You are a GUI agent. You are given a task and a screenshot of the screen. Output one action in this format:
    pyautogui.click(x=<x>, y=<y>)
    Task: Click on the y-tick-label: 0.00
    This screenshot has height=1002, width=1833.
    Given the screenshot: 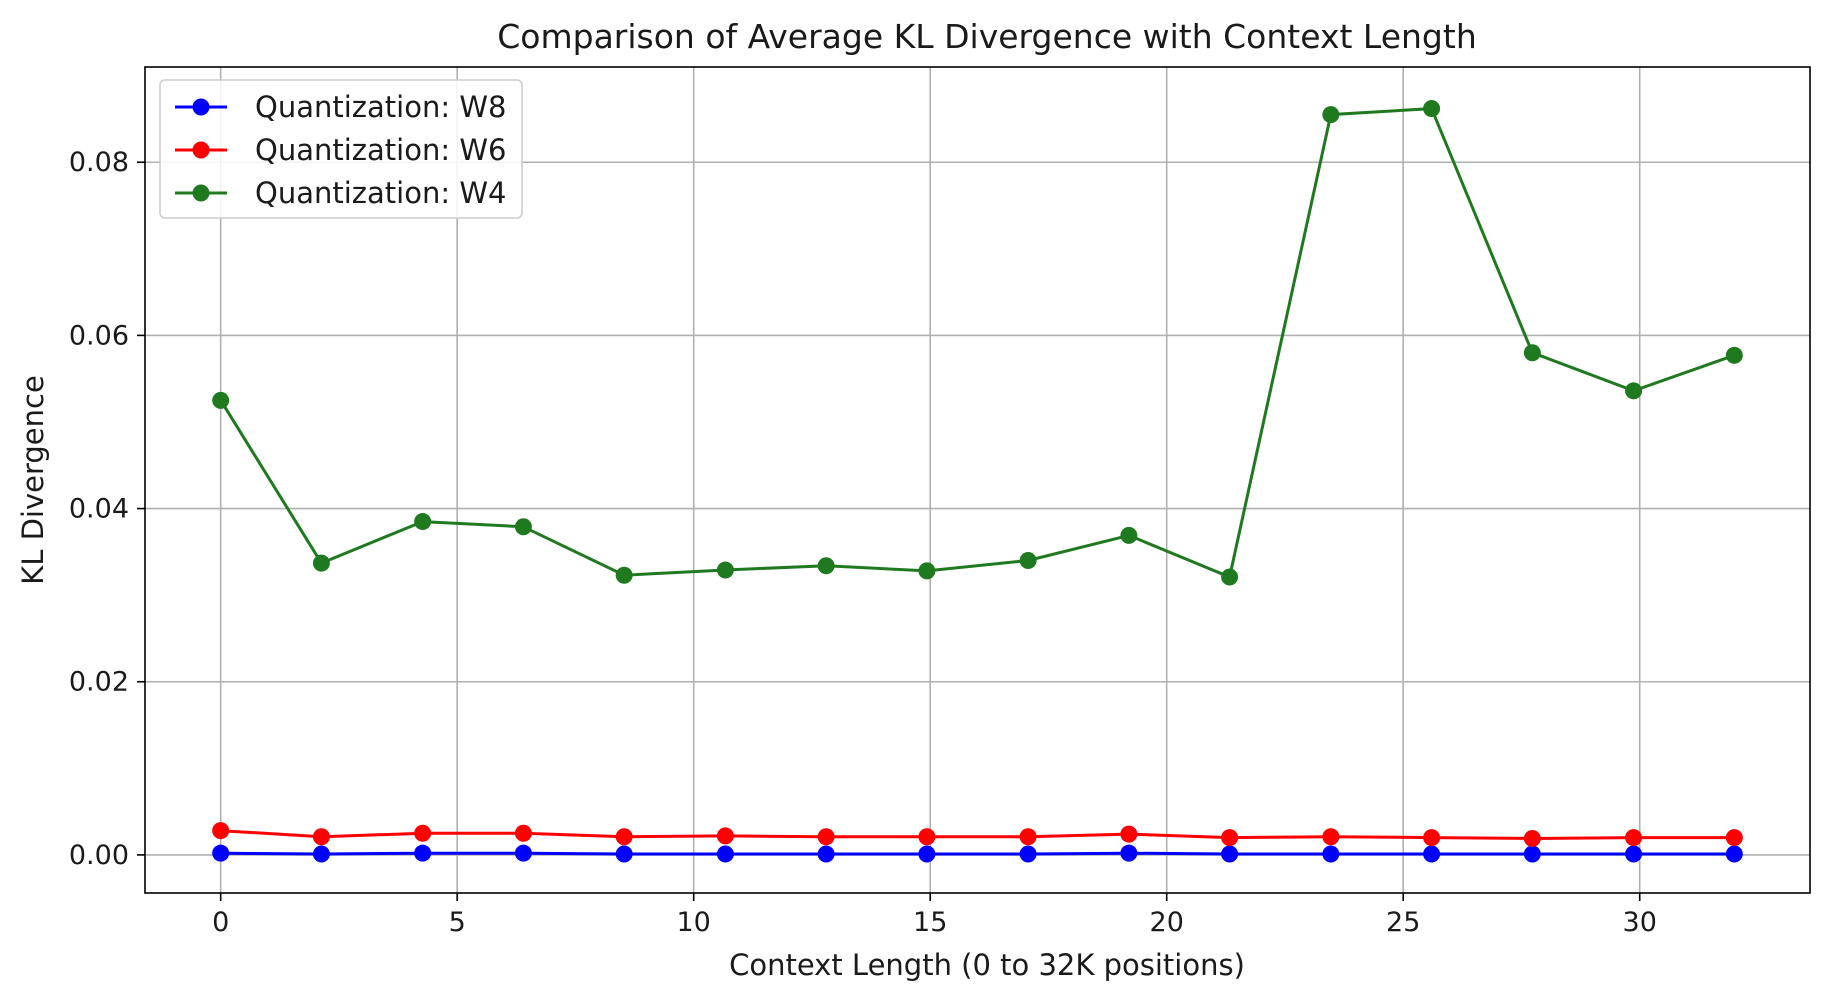 What is the action you would take?
    pyautogui.click(x=99, y=855)
    